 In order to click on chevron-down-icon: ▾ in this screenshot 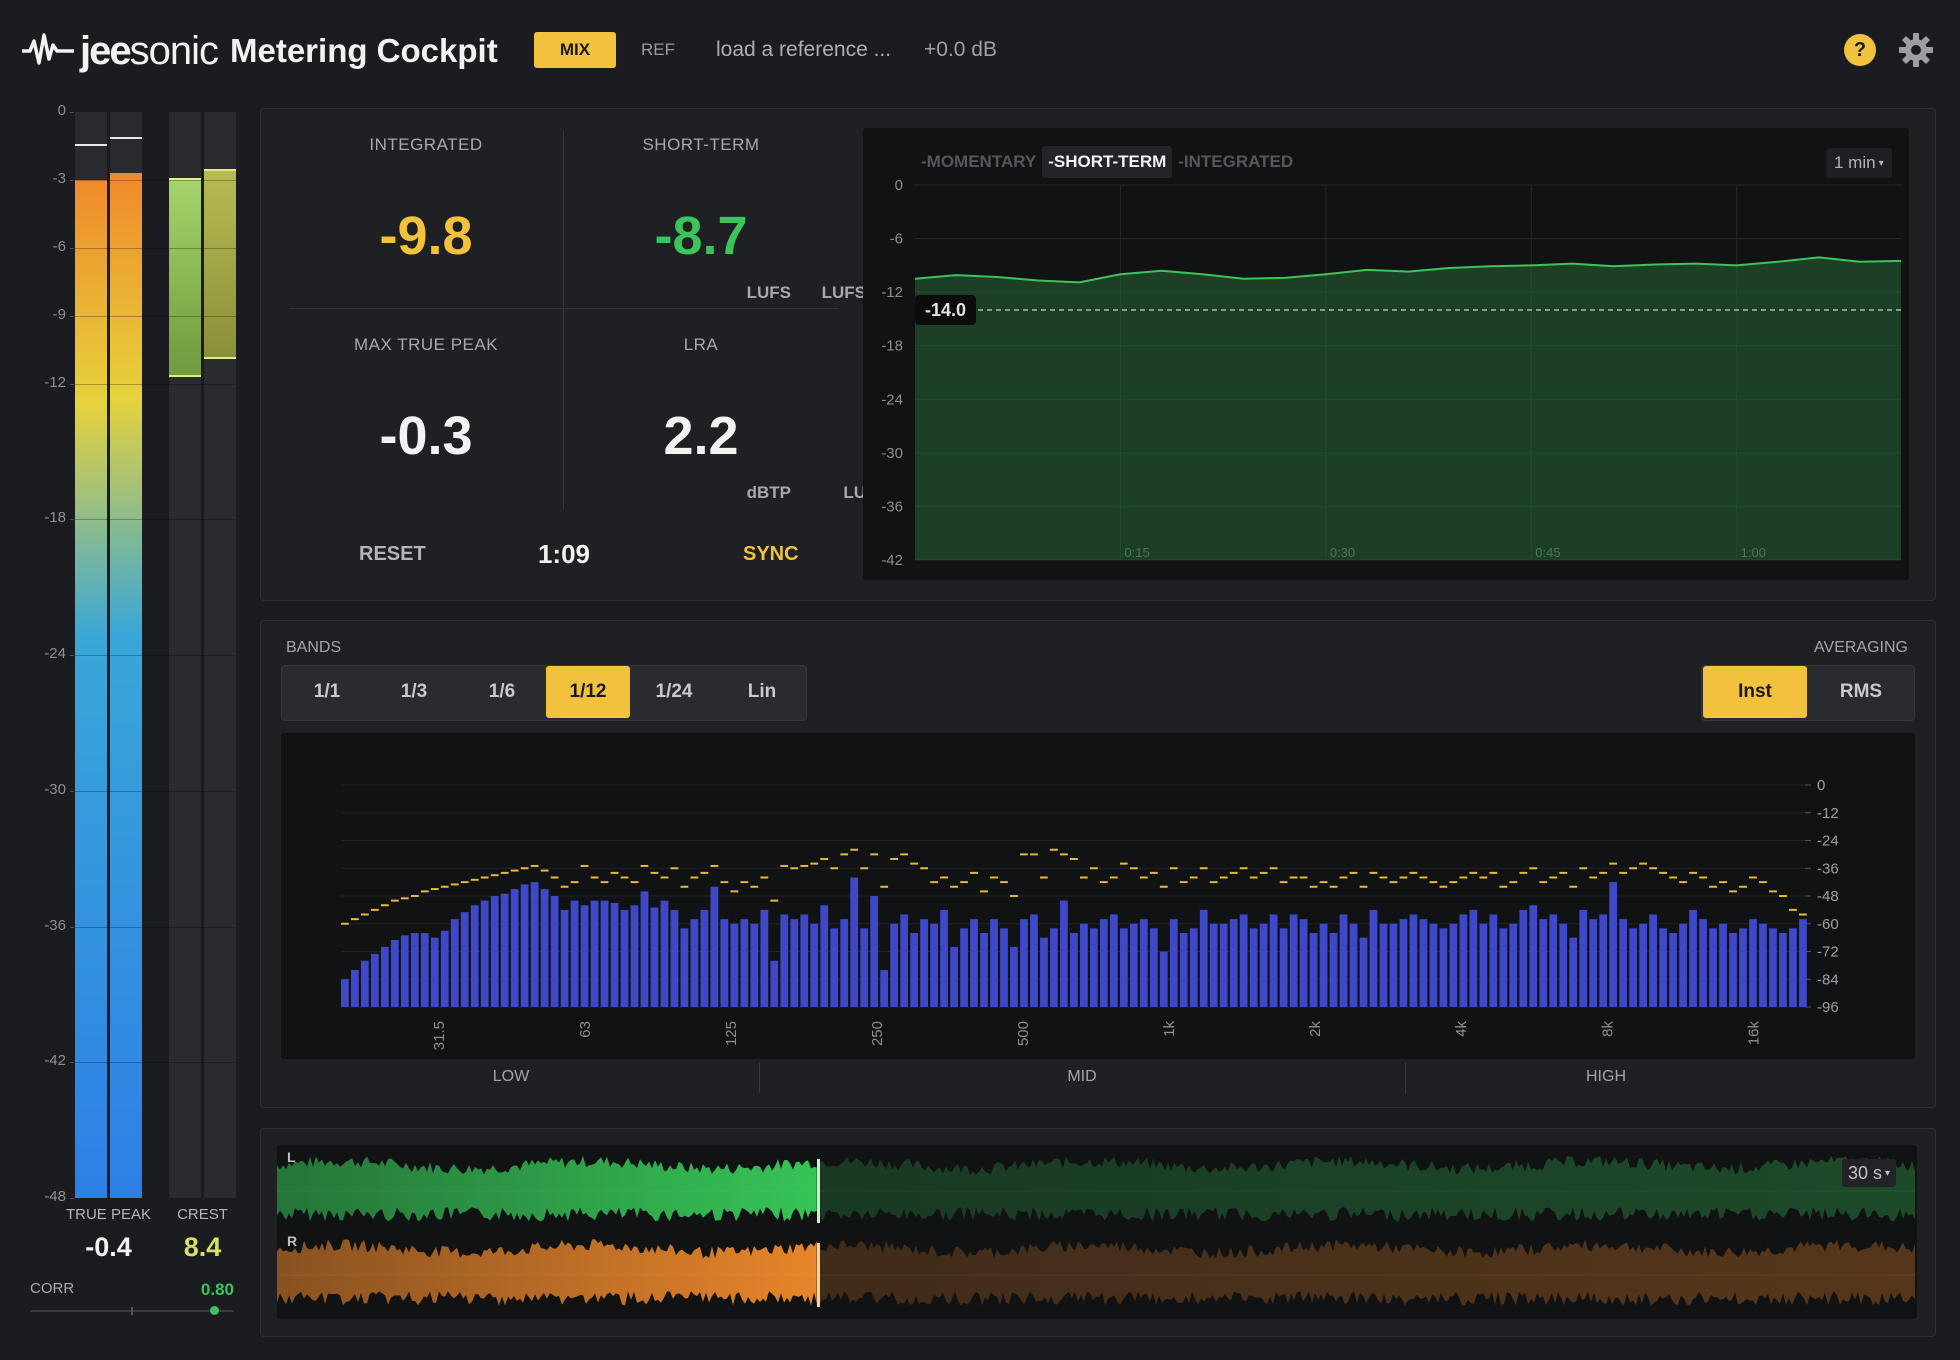, I will do `click(1881, 163)`.